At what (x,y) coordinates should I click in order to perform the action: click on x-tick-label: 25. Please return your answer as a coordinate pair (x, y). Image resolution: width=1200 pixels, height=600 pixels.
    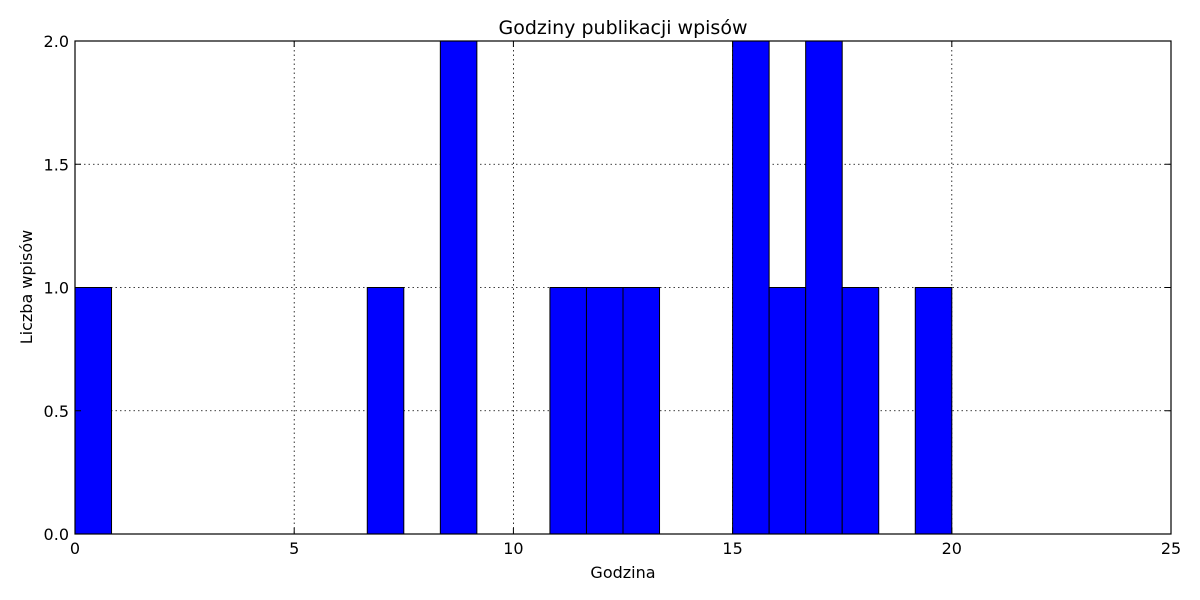
    Looking at the image, I should click on (1171, 548).